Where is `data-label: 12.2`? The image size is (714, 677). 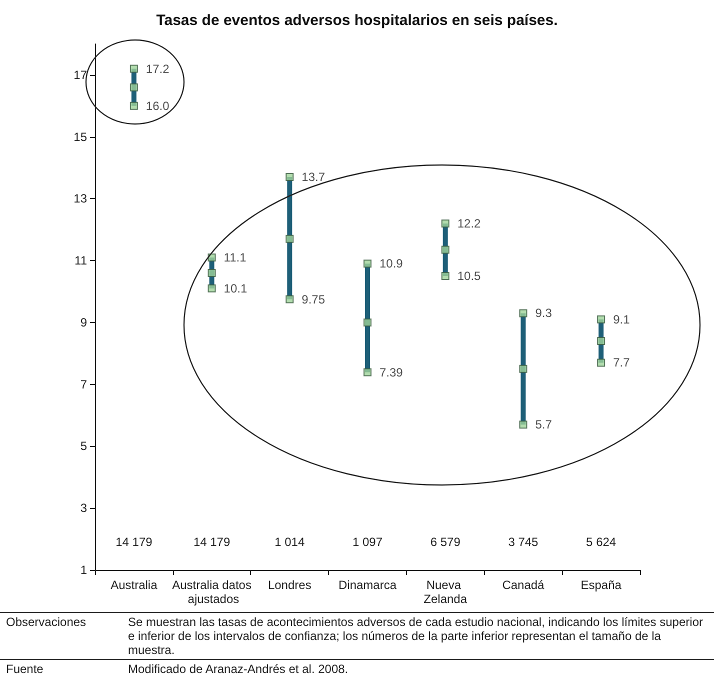 data-label: 12.2 is located at coordinates (469, 223).